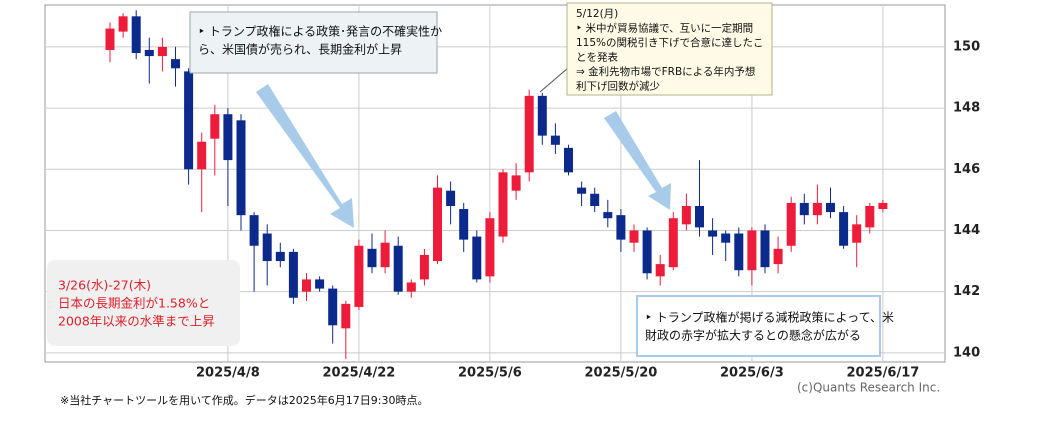  What do you see at coordinates (597, 57) in the screenshot?
I see `annotation-text: とを発表` at bounding box center [597, 57].